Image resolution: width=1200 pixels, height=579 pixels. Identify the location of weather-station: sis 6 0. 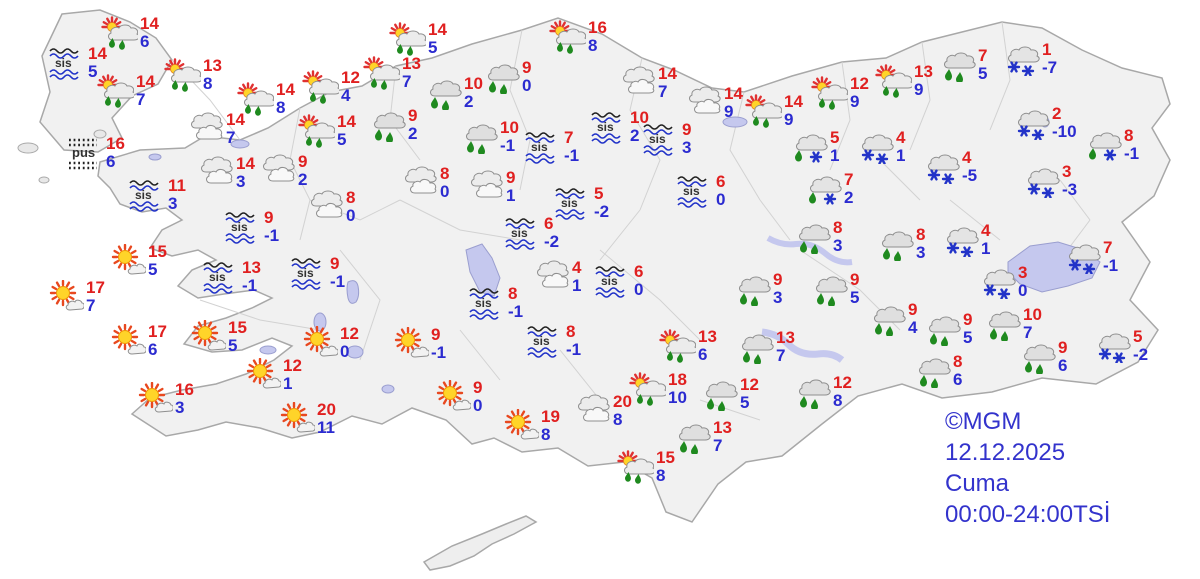
(619, 280).